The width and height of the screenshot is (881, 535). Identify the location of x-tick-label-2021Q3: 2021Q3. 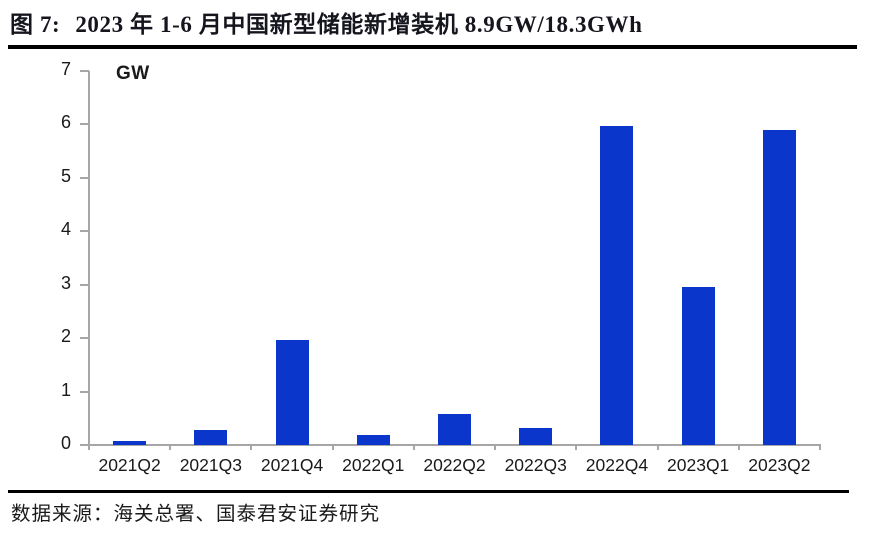
(210, 465).